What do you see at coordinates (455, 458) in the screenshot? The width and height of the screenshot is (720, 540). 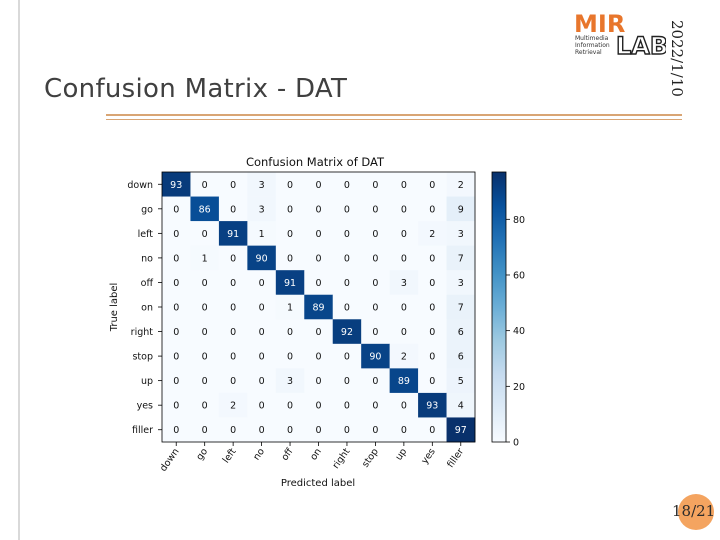 I see `x-tick-label: filler` at bounding box center [455, 458].